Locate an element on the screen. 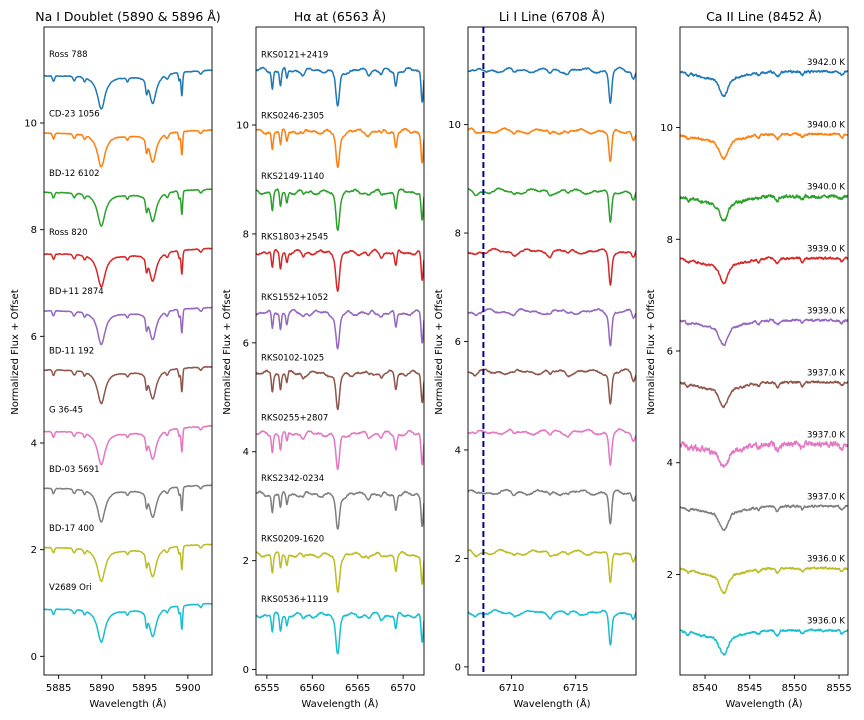 This screenshot has height=720, width=864. star-label: RKS0255+2807 is located at coordinates (294, 419).